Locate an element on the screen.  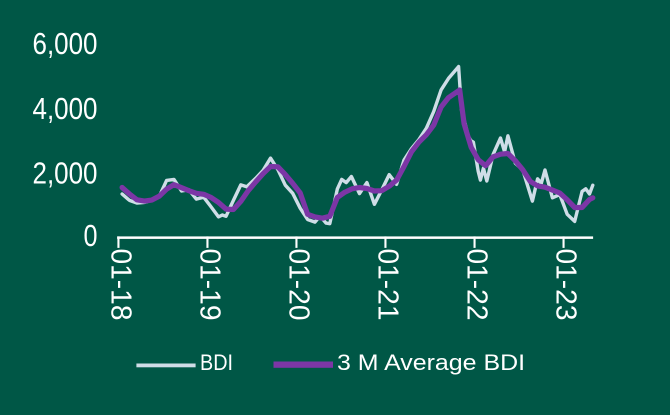
svg-text: 0 is located at coordinates (91, 235).